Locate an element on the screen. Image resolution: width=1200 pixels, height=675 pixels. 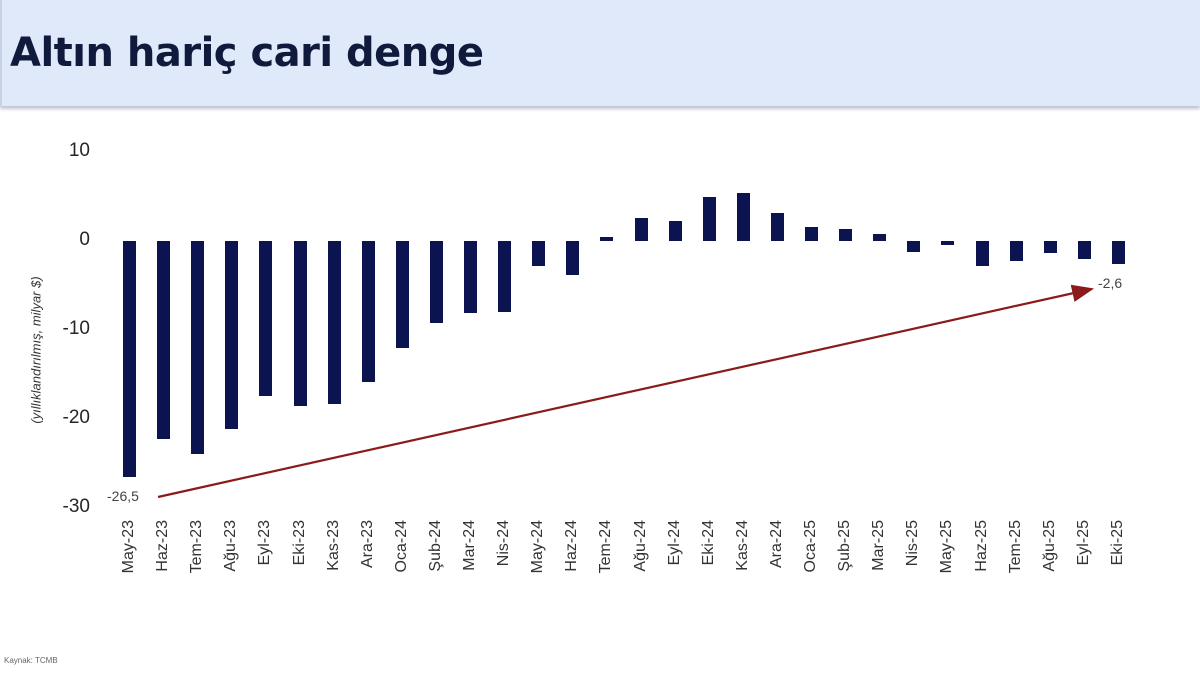
y-tick-label: -30 is located at coordinates (76, 506).